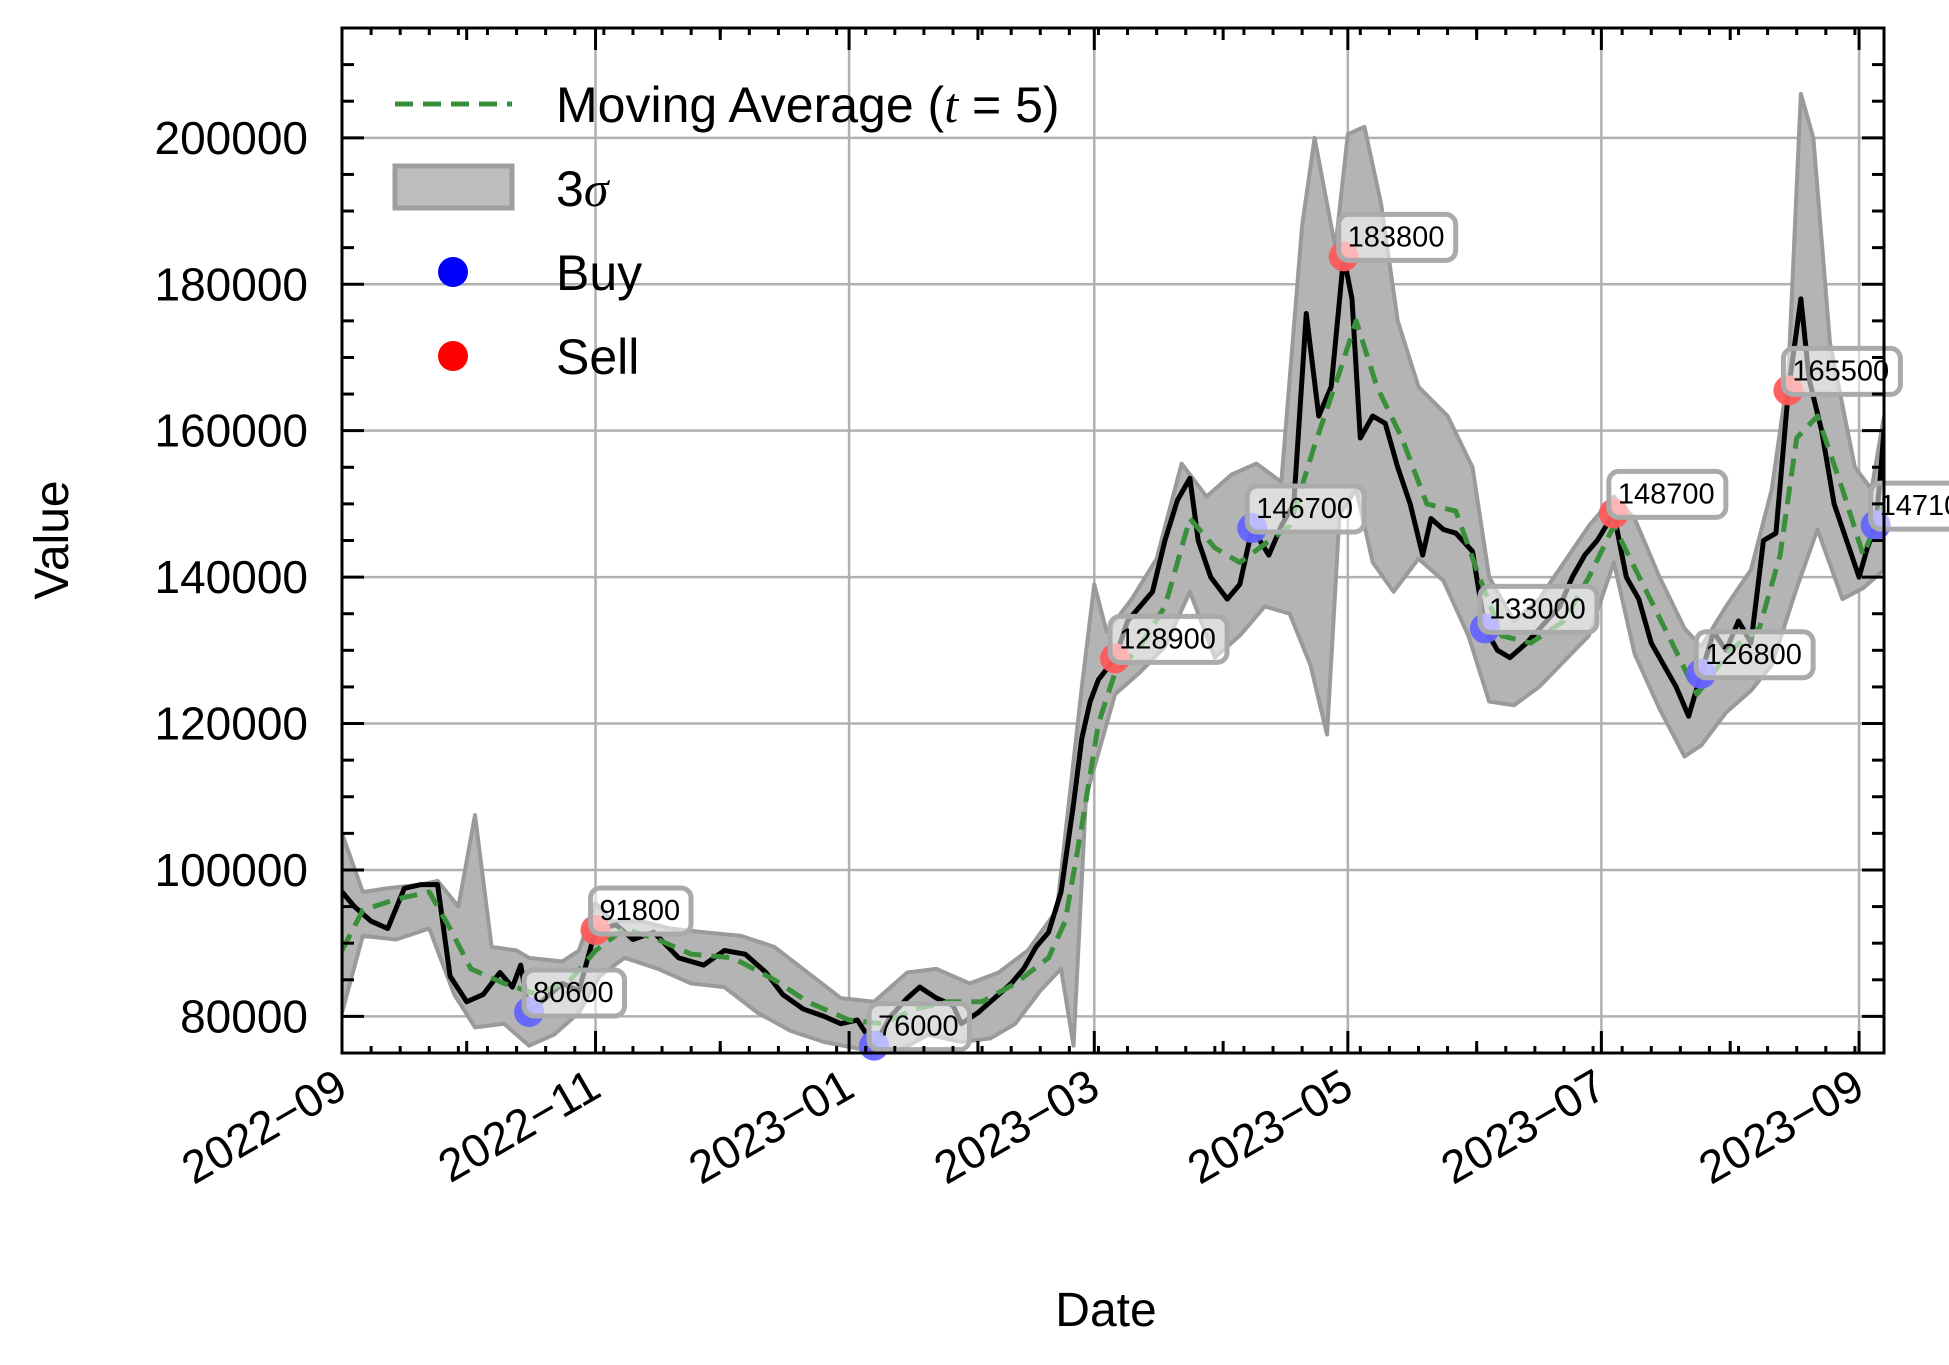  What do you see at coordinates (808, 105) in the screenshot?
I see `legend-label-moving-average: Moving Average (t = 5)` at bounding box center [808, 105].